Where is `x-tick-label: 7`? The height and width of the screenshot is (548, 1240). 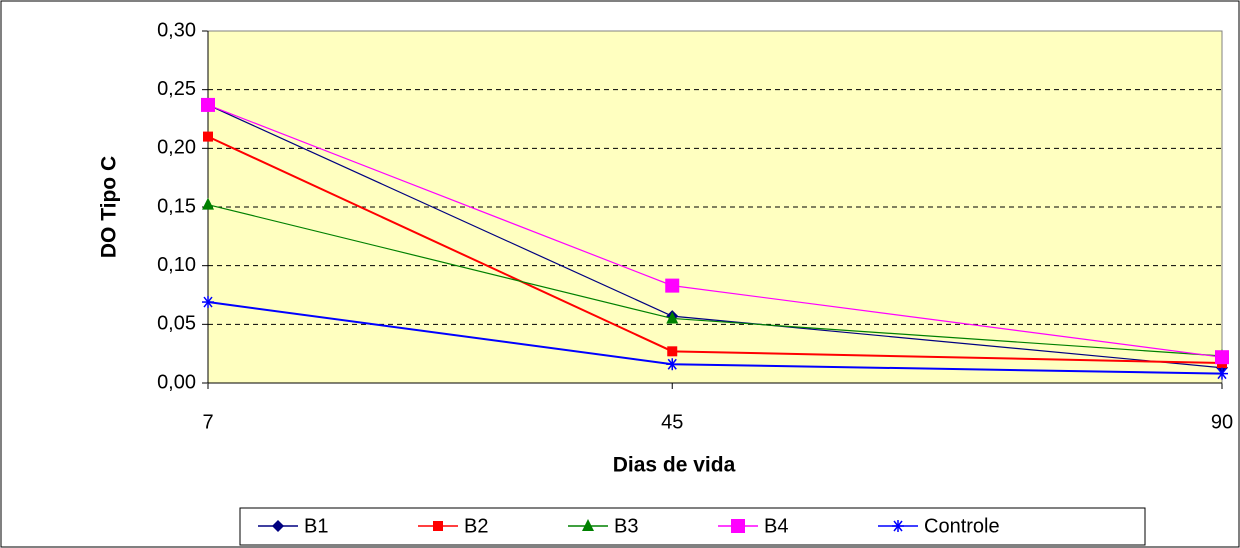 x-tick-label: 7 is located at coordinates (207, 422).